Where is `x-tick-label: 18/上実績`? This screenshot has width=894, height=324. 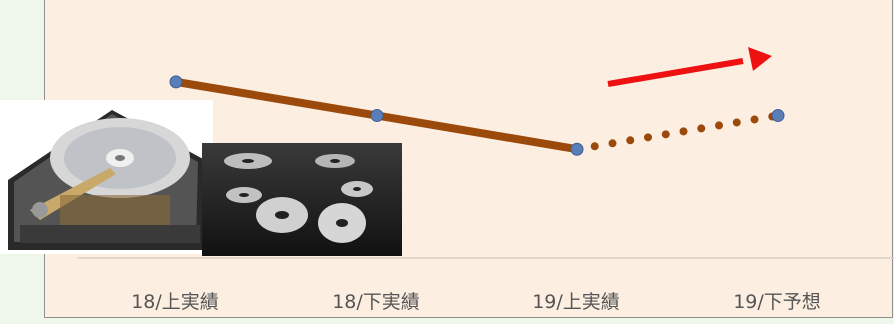 x-tick-label: 18/上実績 is located at coordinates (175, 302).